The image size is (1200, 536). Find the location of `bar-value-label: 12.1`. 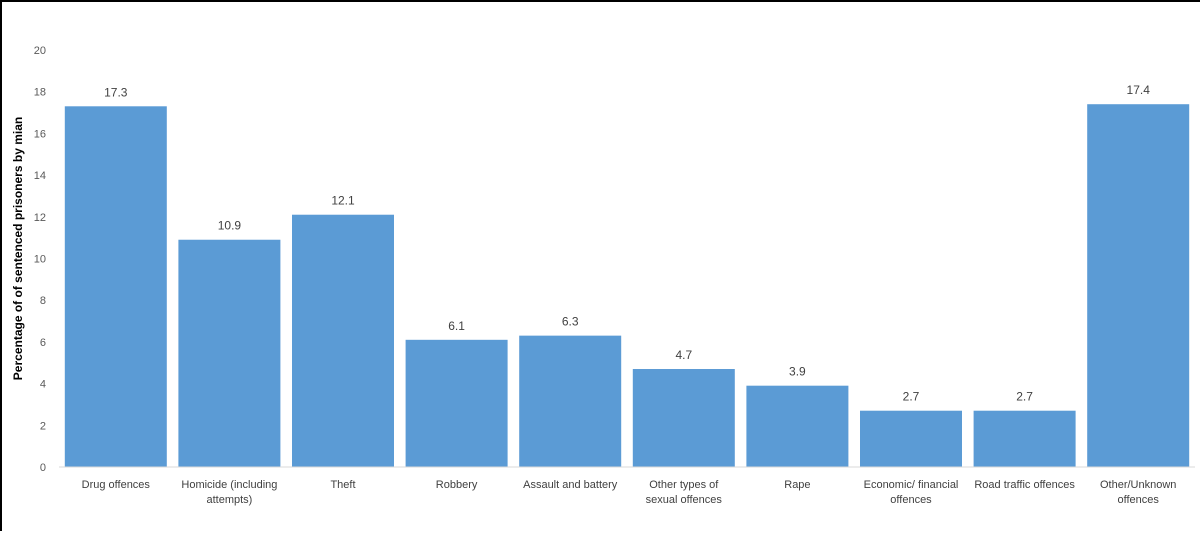

bar-value-label: 12.1 is located at coordinates (343, 201).